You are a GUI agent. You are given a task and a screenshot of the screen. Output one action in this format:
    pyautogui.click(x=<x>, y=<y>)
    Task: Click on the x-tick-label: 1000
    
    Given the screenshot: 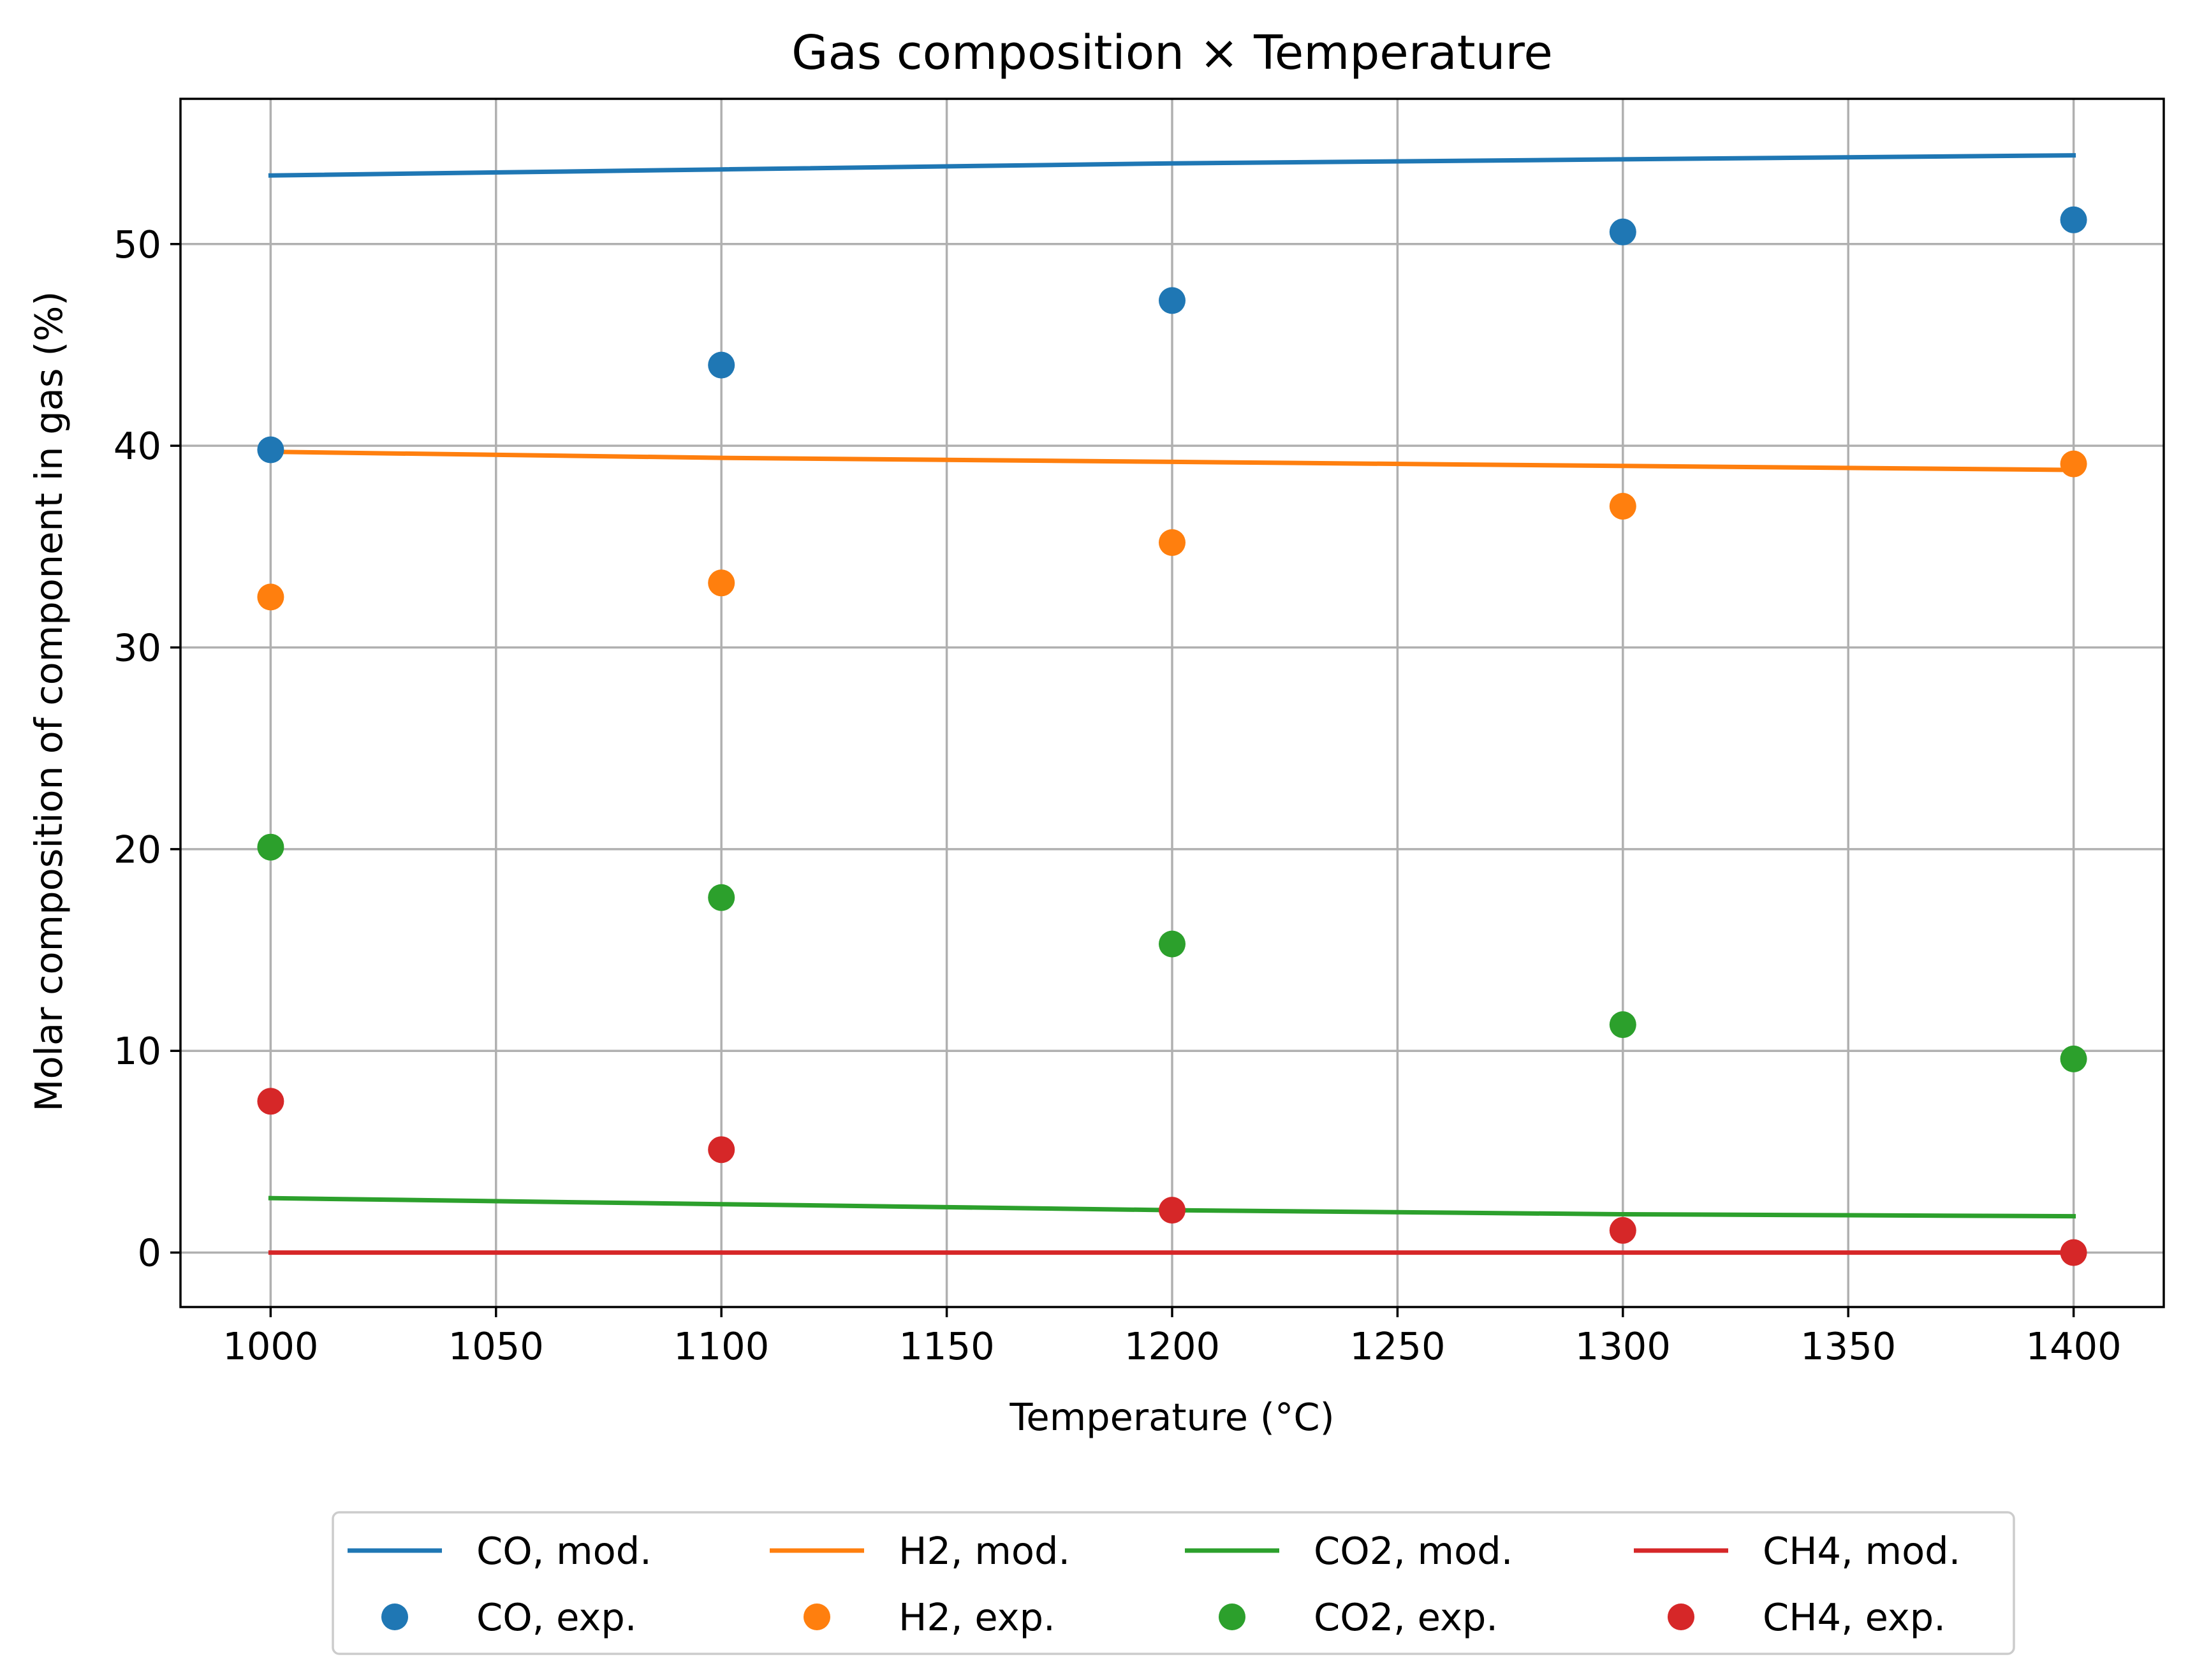 What is the action you would take?
    pyautogui.click(x=270, y=1346)
    